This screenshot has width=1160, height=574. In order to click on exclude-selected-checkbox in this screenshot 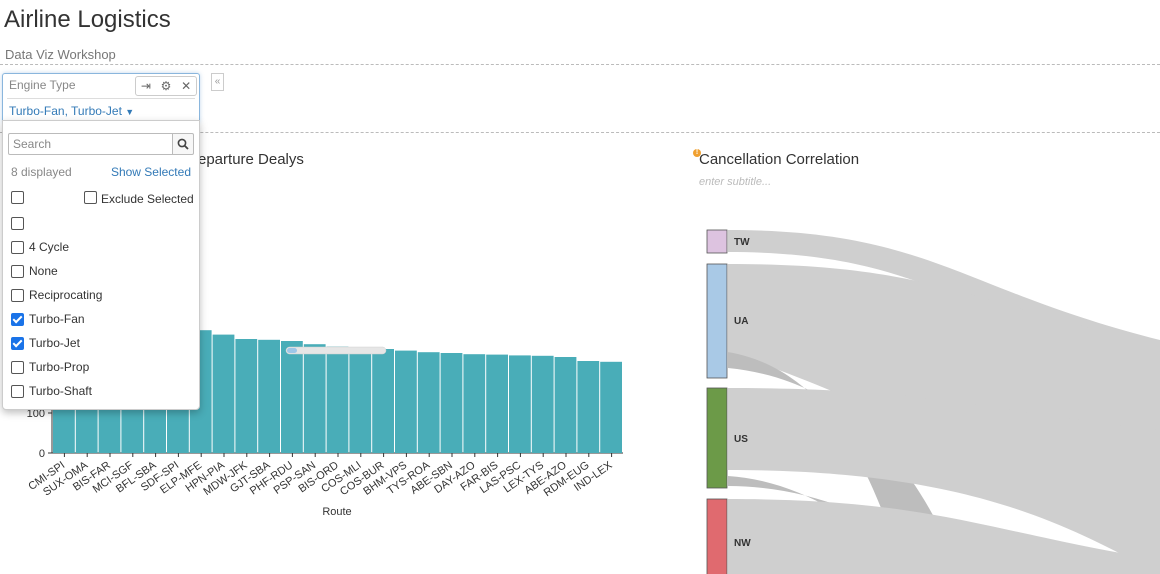, I will do `click(90, 197)`.